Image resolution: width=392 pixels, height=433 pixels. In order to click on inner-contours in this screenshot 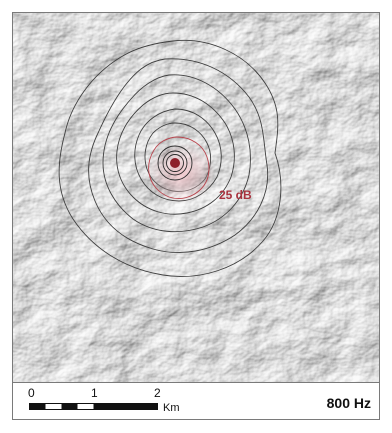, I will do `click(179, 168)`.